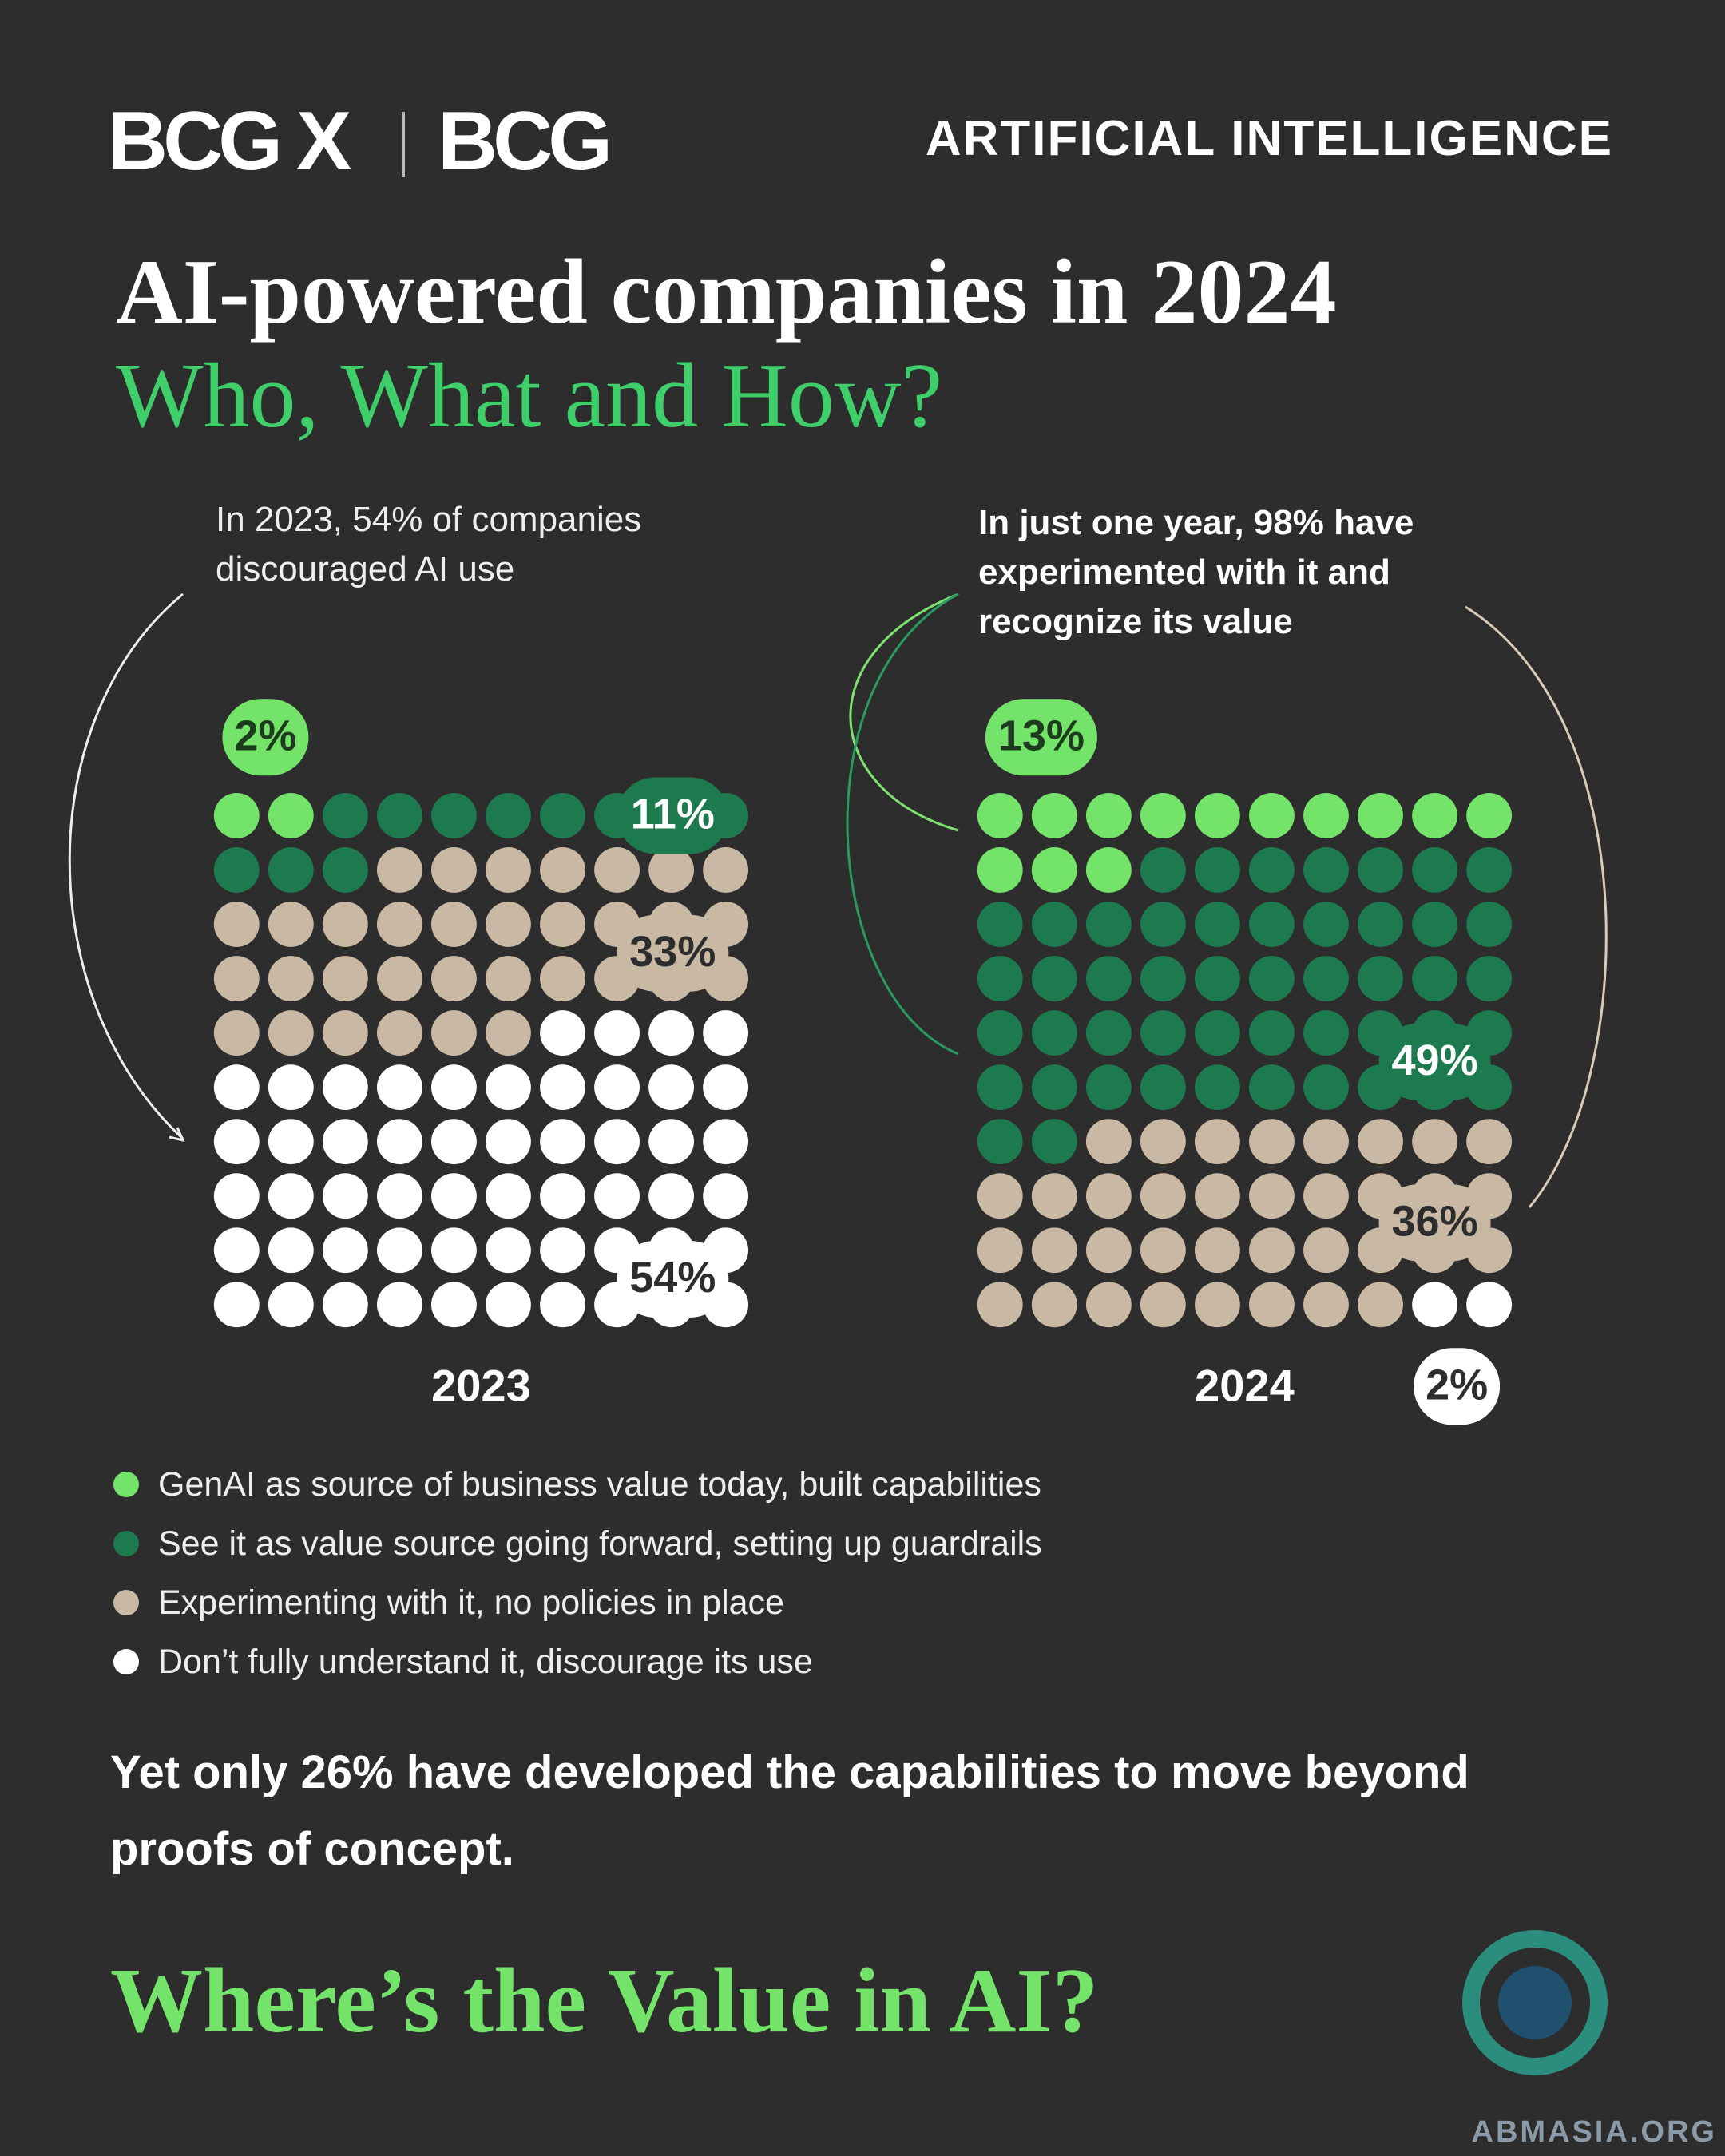 Image resolution: width=1725 pixels, height=2156 pixels. Describe the element at coordinates (1041, 736) in the screenshot. I see `value-label: 13%` at that location.